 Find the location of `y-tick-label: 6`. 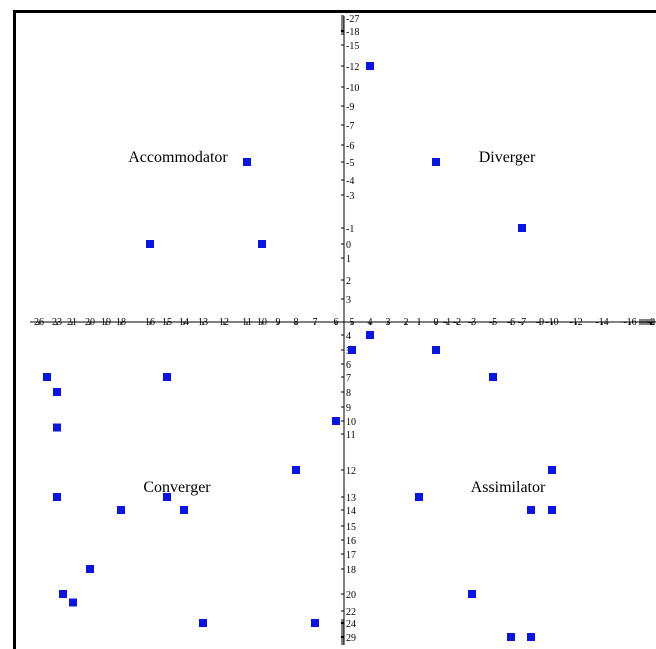

y-tick-label: 6 is located at coordinates (348, 365).